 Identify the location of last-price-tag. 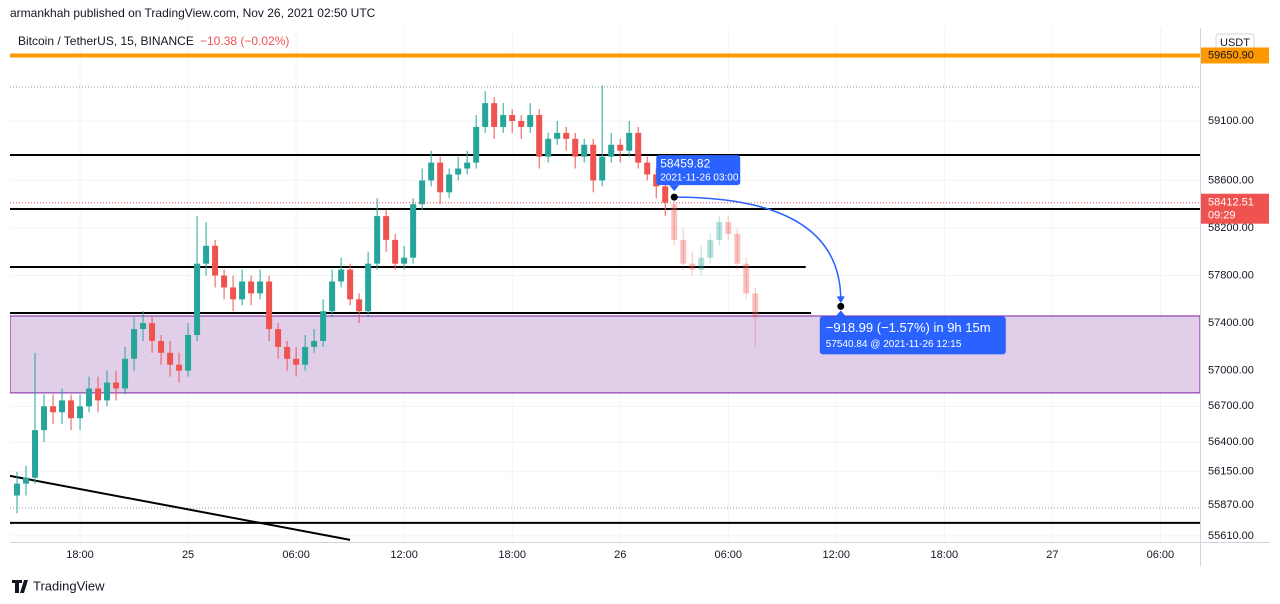
(1235, 208).